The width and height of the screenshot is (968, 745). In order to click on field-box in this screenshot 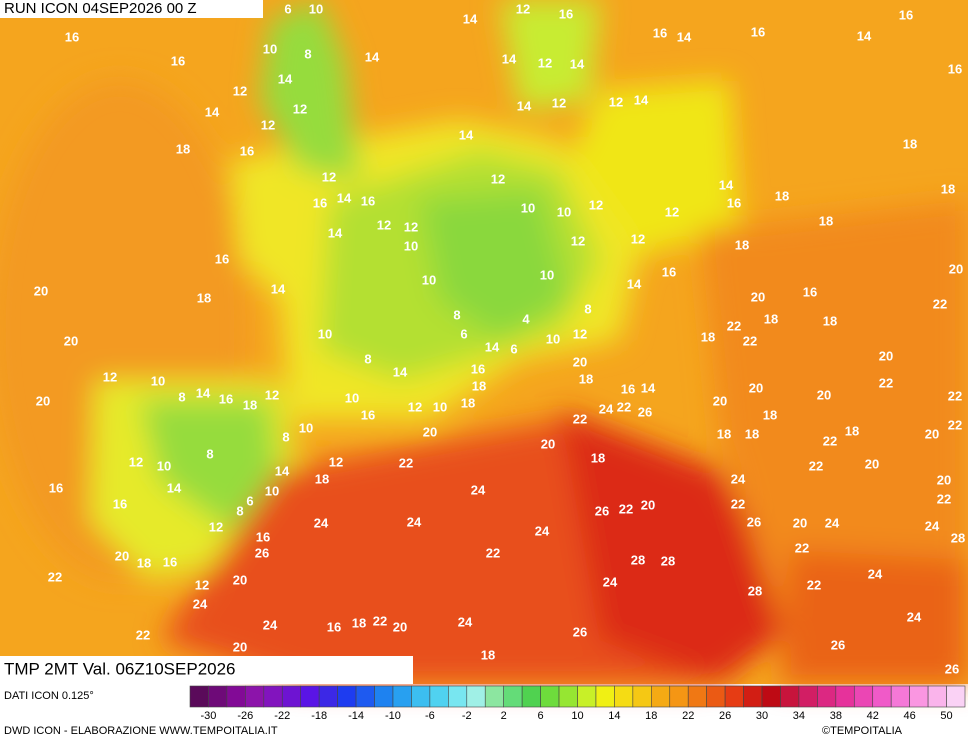, I will do `click(206, 670)`.